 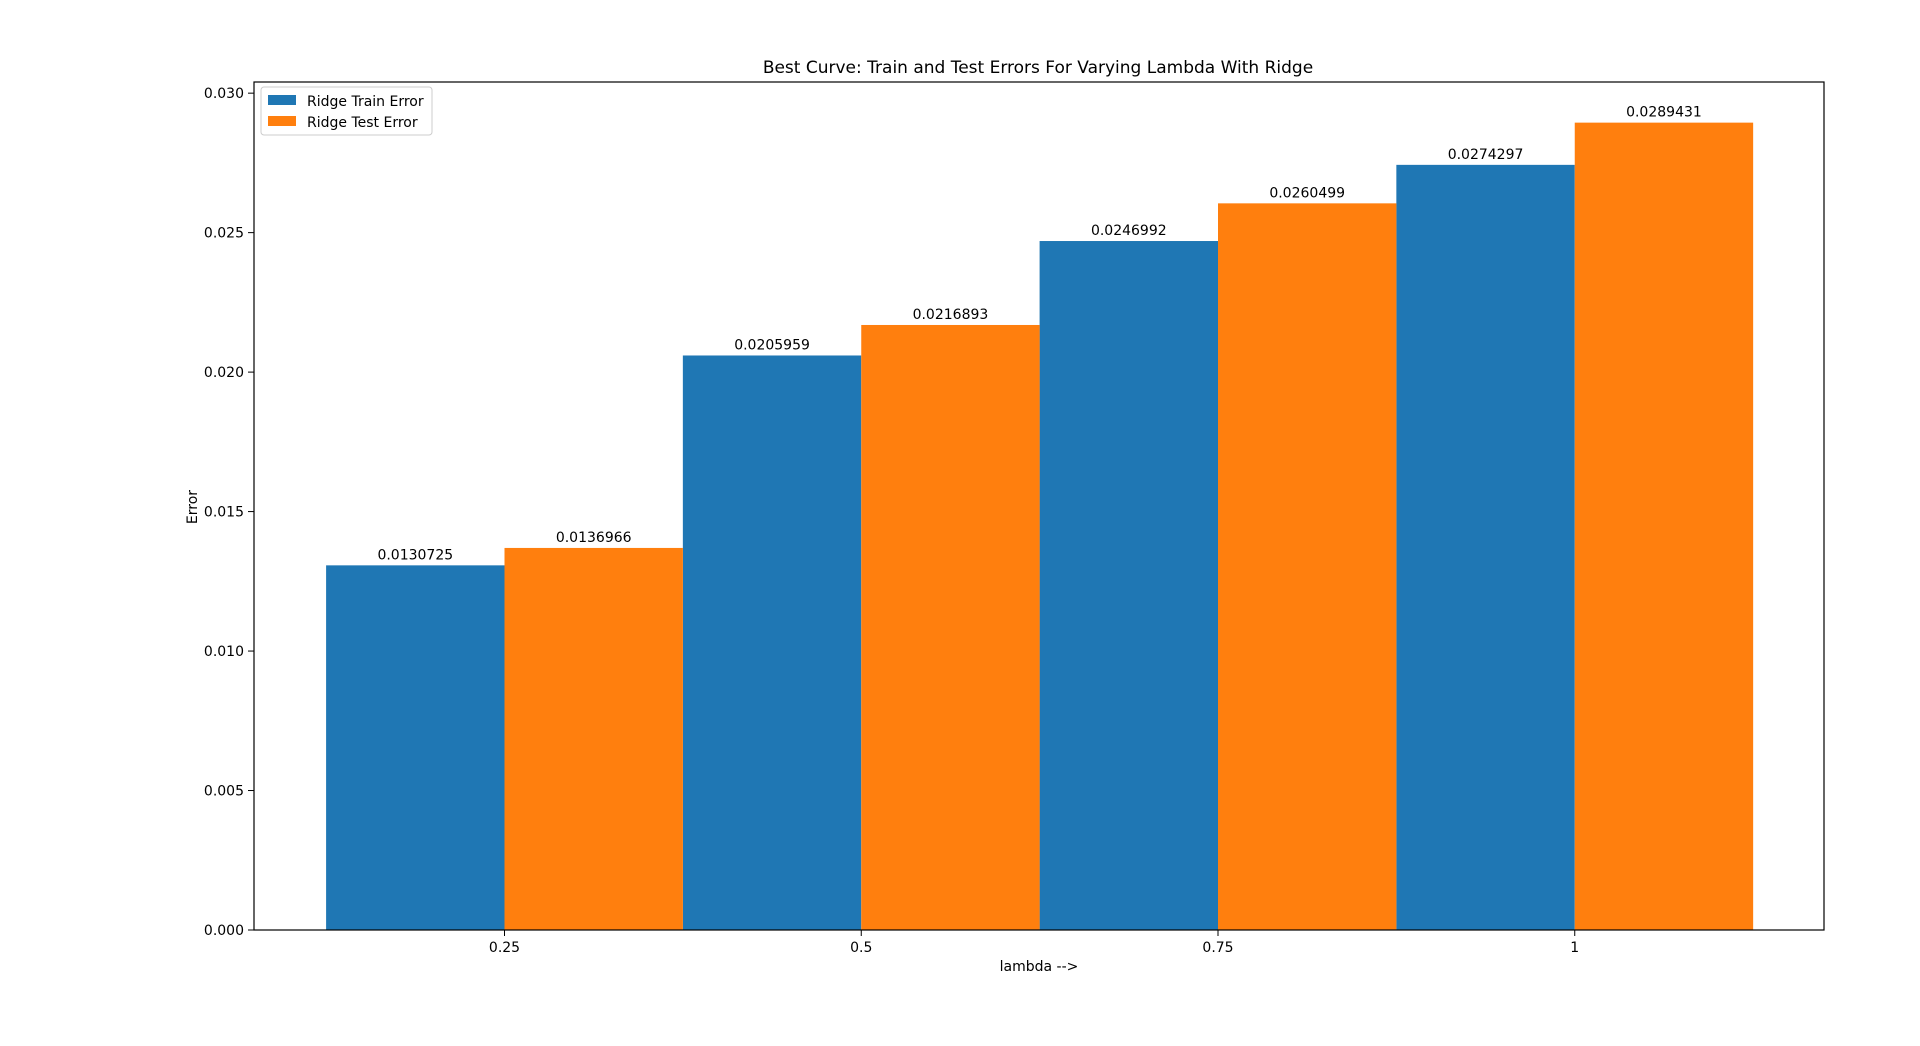 What do you see at coordinates (1217, 948) in the screenshot?
I see `x-tick-label: 0.75` at bounding box center [1217, 948].